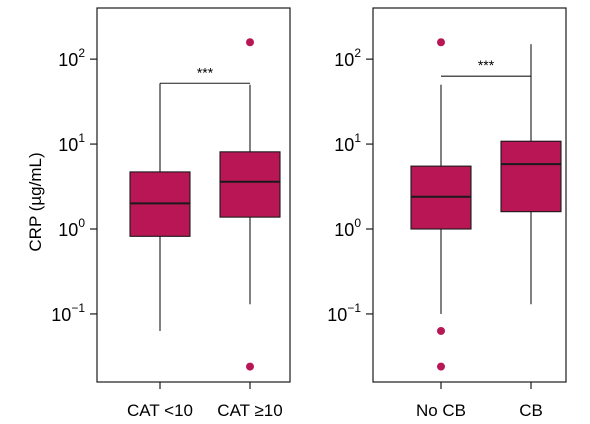  Describe the element at coordinates (35, 201) in the screenshot. I see `y-axis-label: CRP (µg/mL)` at that location.